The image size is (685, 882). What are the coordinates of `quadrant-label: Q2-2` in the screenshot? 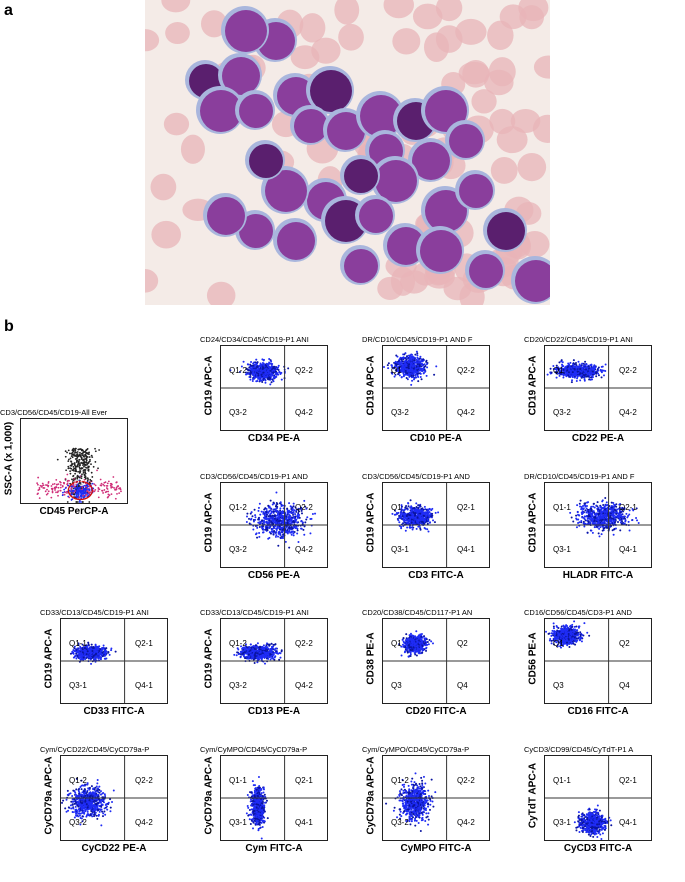 It's located at (304, 370).